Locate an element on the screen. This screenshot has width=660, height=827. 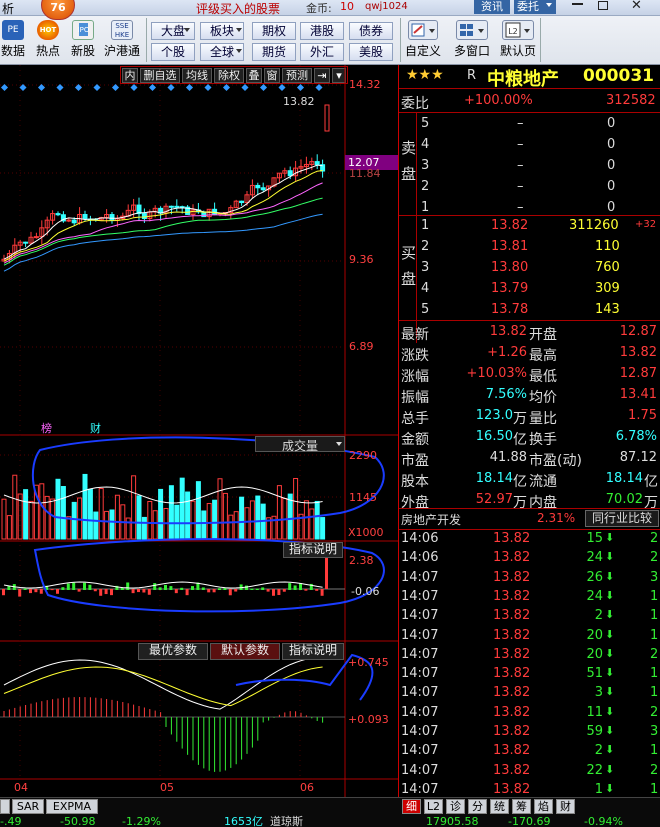
minimize-icon is located at coordinates (577, 4).